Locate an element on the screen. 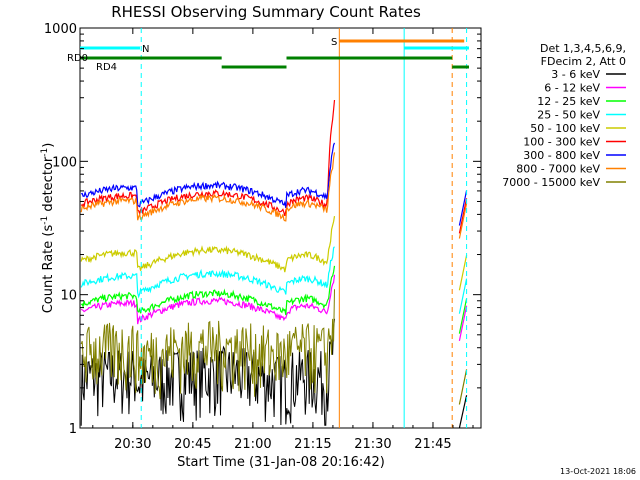 The image size is (640, 480). y-tick-label: 1000 is located at coordinates (60, 29).